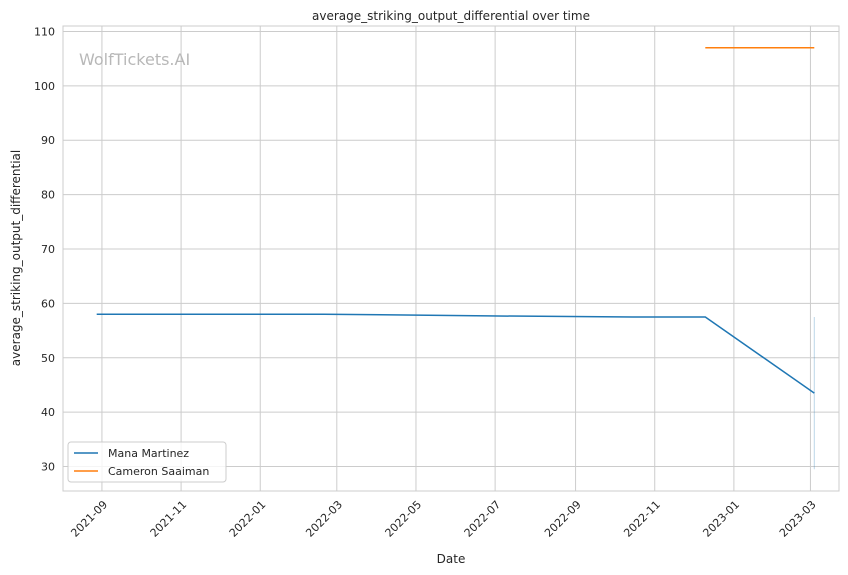 The image size is (848, 575). What do you see at coordinates (248, 519) in the screenshot?
I see `x-tick-label: 2022-01` at bounding box center [248, 519].